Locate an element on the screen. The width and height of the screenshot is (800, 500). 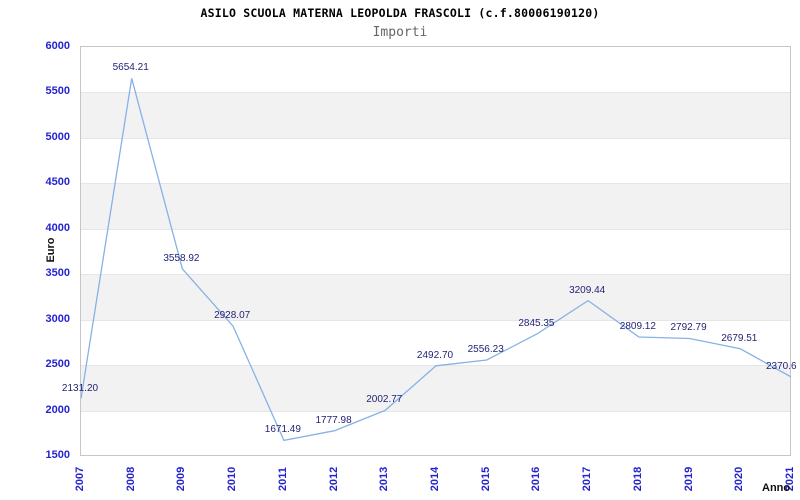
x-tick-label: 2008 is located at coordinates (130, 479).